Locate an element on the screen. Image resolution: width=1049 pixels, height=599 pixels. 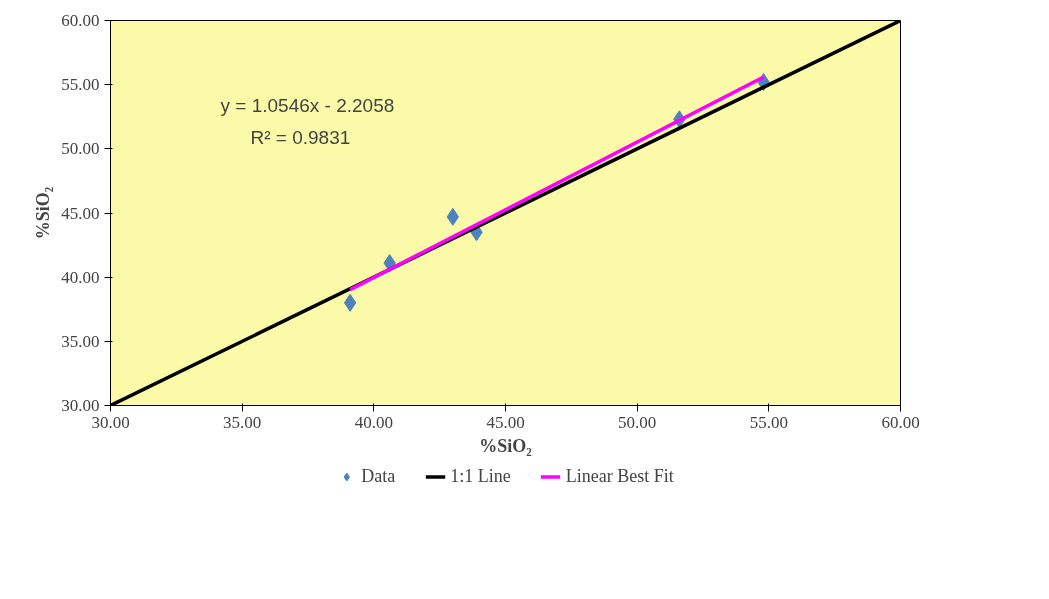
x-tick-label: 60.00 is located at coordinates (900, 422).